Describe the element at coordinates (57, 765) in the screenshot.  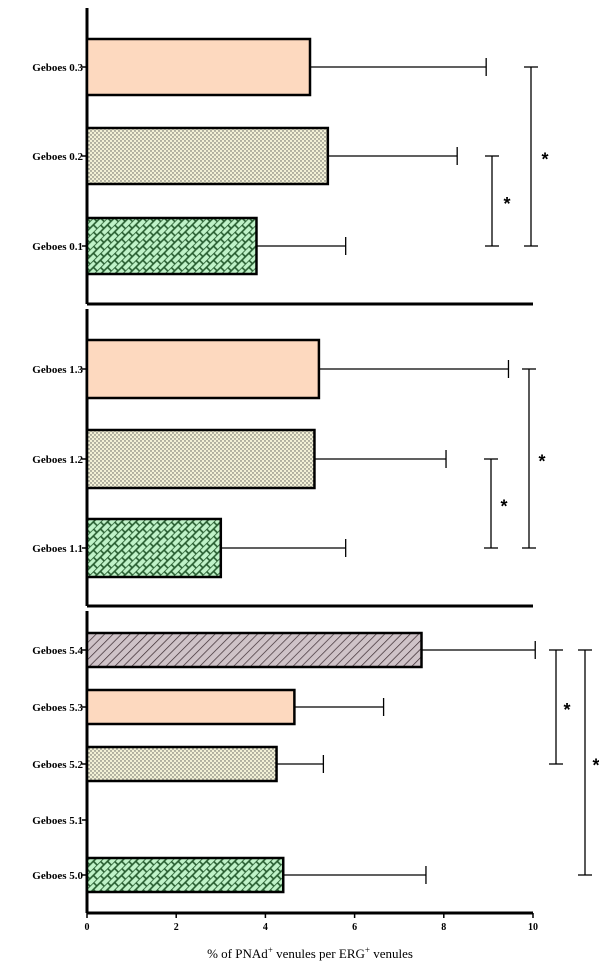
I see `y-tick-label: Geboes 5.2` at that location.